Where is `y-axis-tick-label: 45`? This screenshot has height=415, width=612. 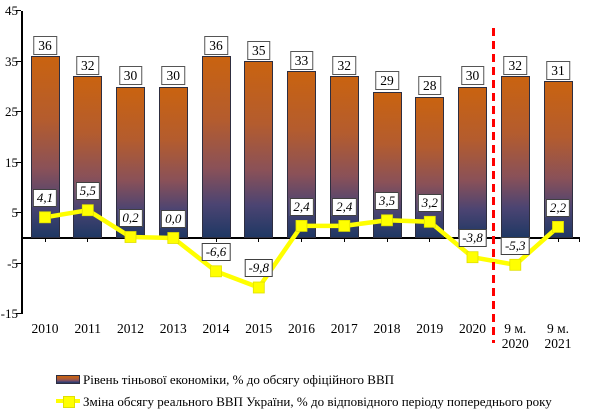
y-axis-tick-label: 45 is located at coordinates (11, 11).